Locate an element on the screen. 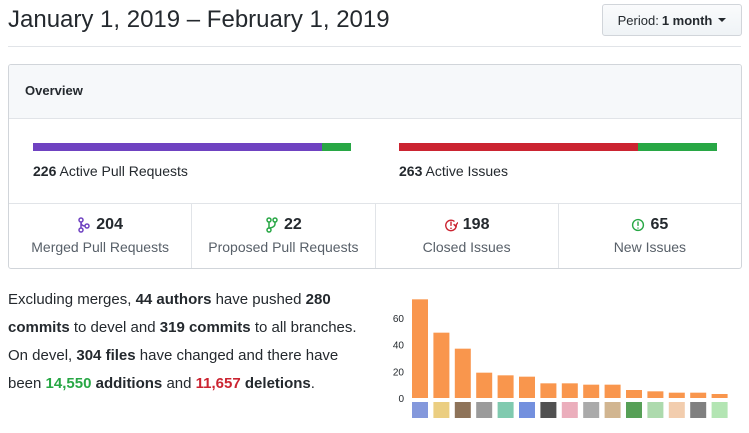 This screenshot has width=749, height=433. merged-prs-stat: 204 Merged Pull Requests is located at coordinates (100, 236).